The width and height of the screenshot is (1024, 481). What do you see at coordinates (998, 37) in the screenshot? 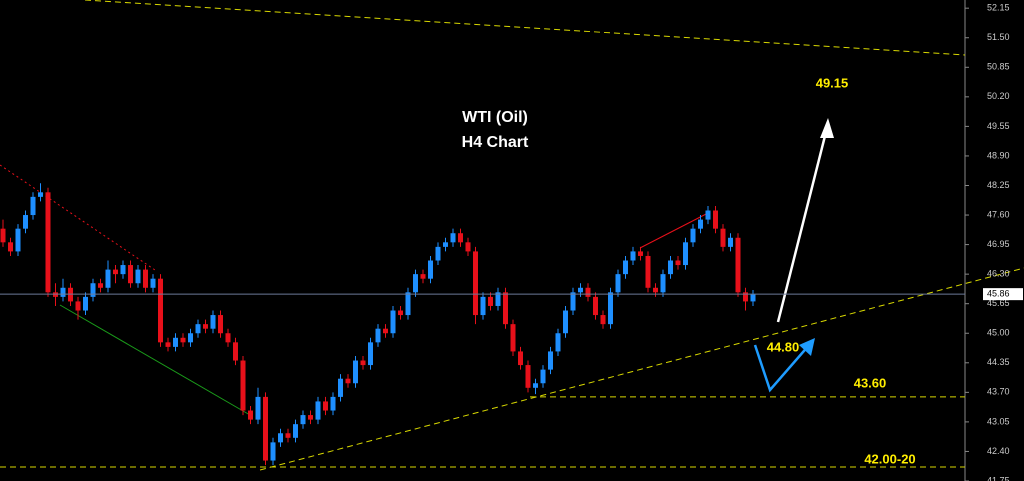
I see `y-tick-label: 51.50` at bounding box center [998, 37].